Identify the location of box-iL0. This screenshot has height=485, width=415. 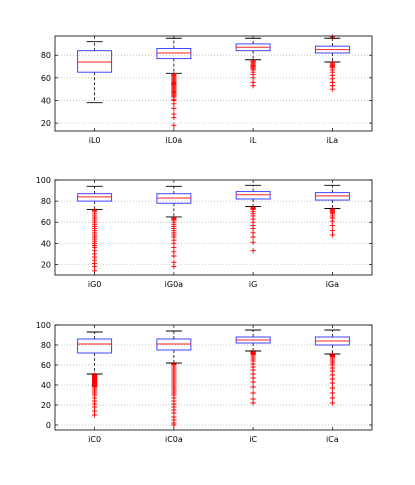
(95, 72).